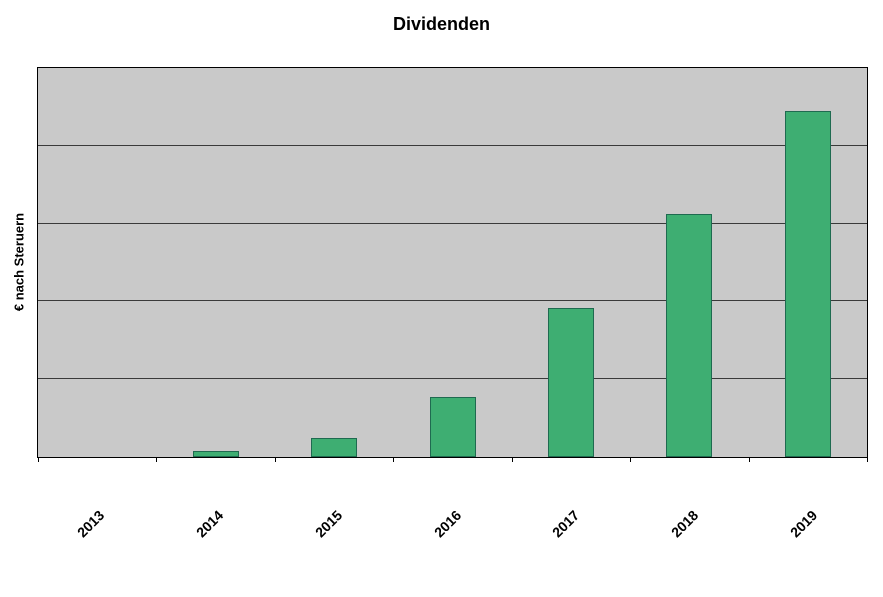 The image size is (883, 597). I want to click on x-tick-label-2018: 2018, so click(684, 524).